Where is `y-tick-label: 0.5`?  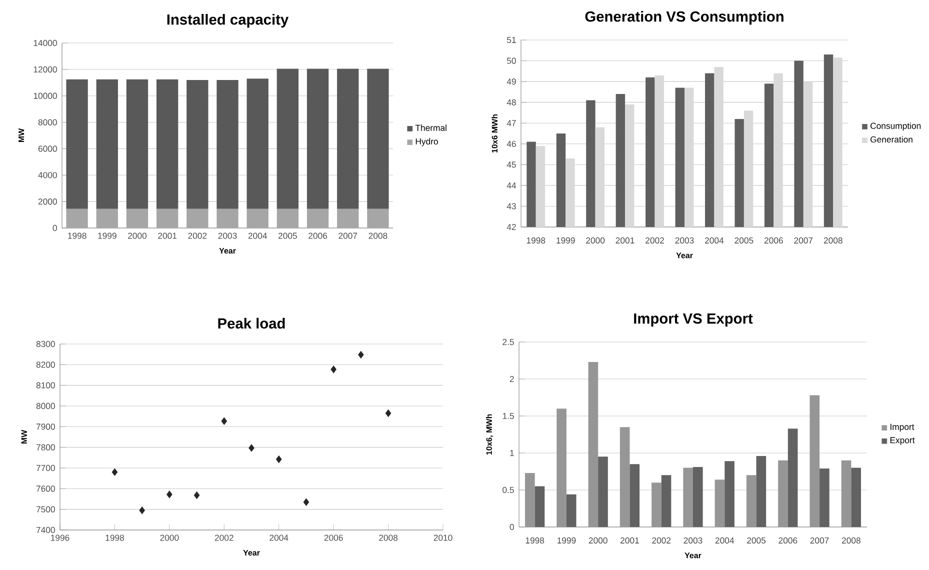
y-tick-label: 0.5 is located at coordinates (508, 490).